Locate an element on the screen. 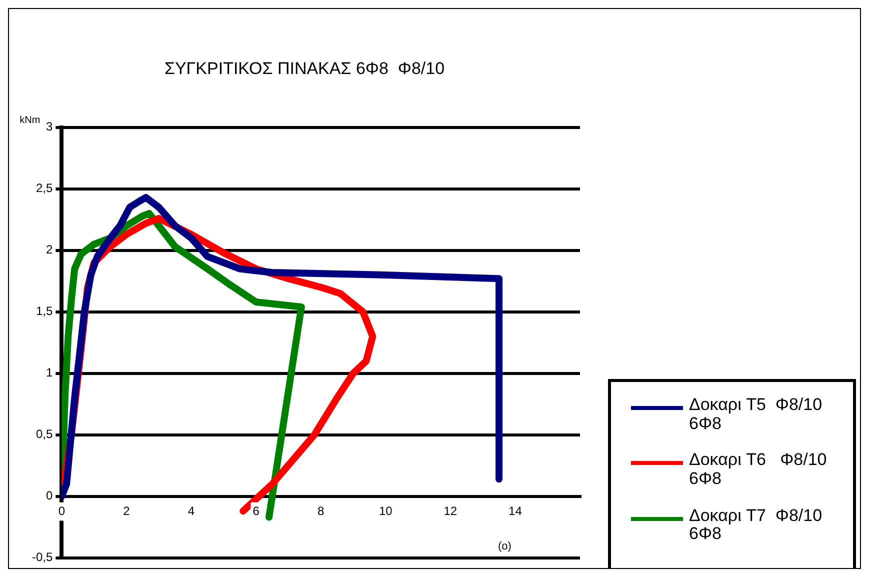 This screenshot has height=577, width=869. x-tick-label: 14 is located at coordinates (515, 511).